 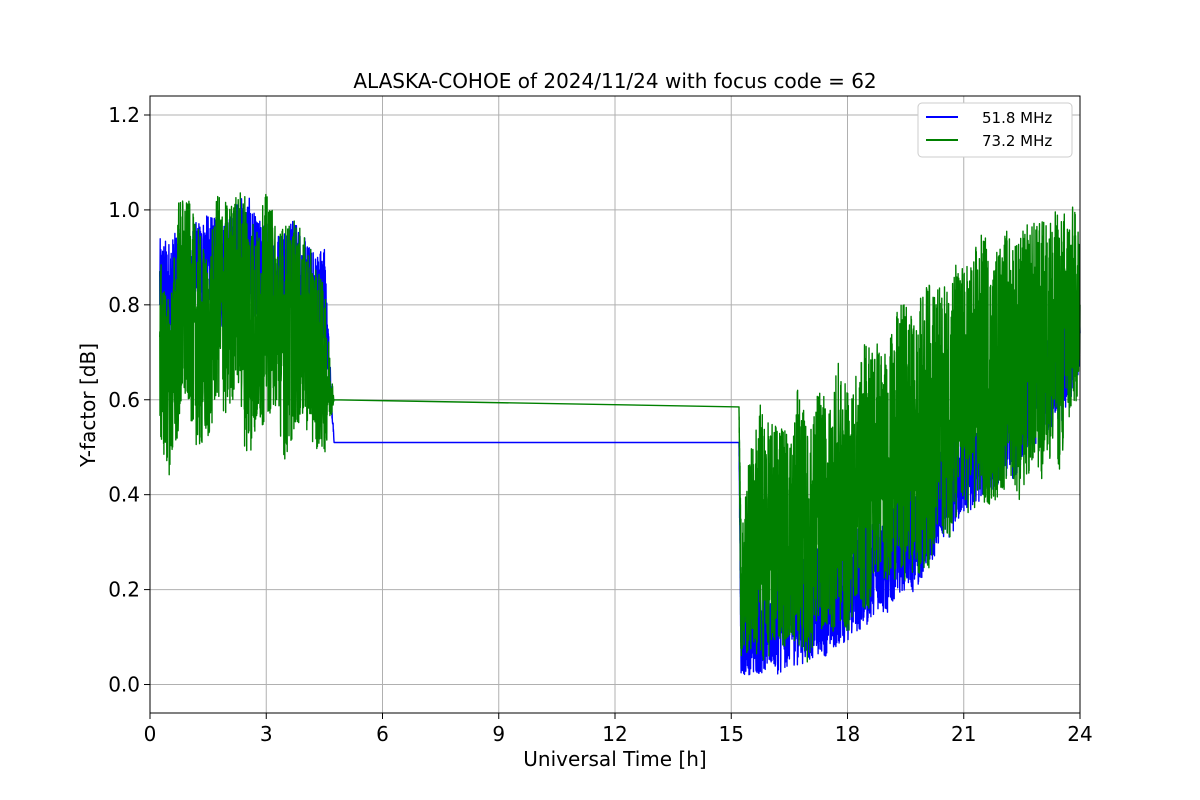 I want to click on x-tick-label: 6, so click(x=382, y=734).